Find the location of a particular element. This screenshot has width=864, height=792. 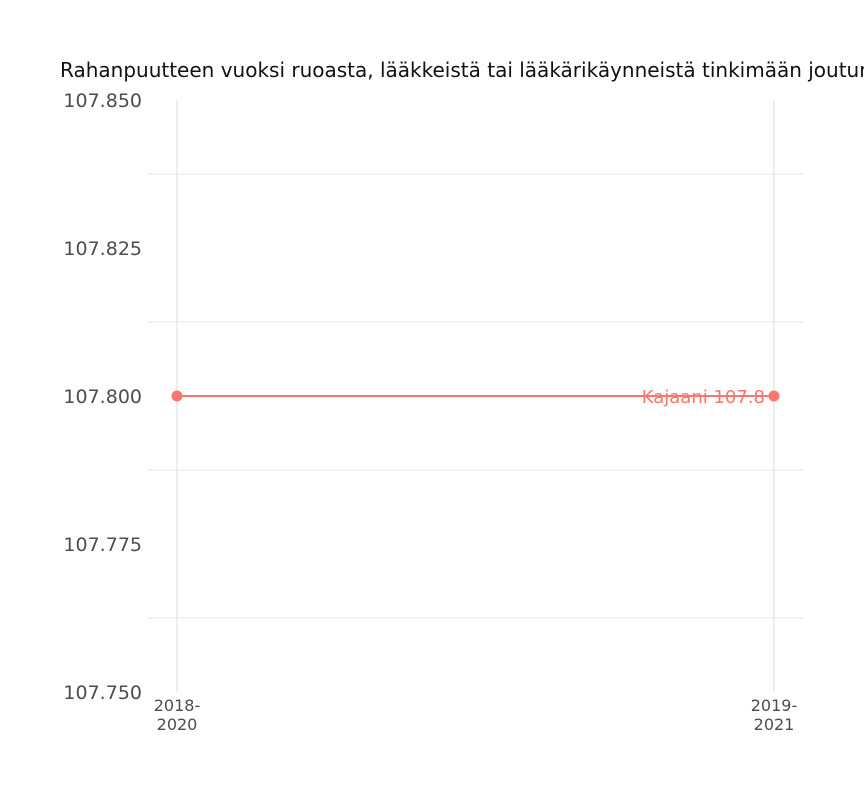

y-tick-label: 107.825 is located at coordinates (102, 249).